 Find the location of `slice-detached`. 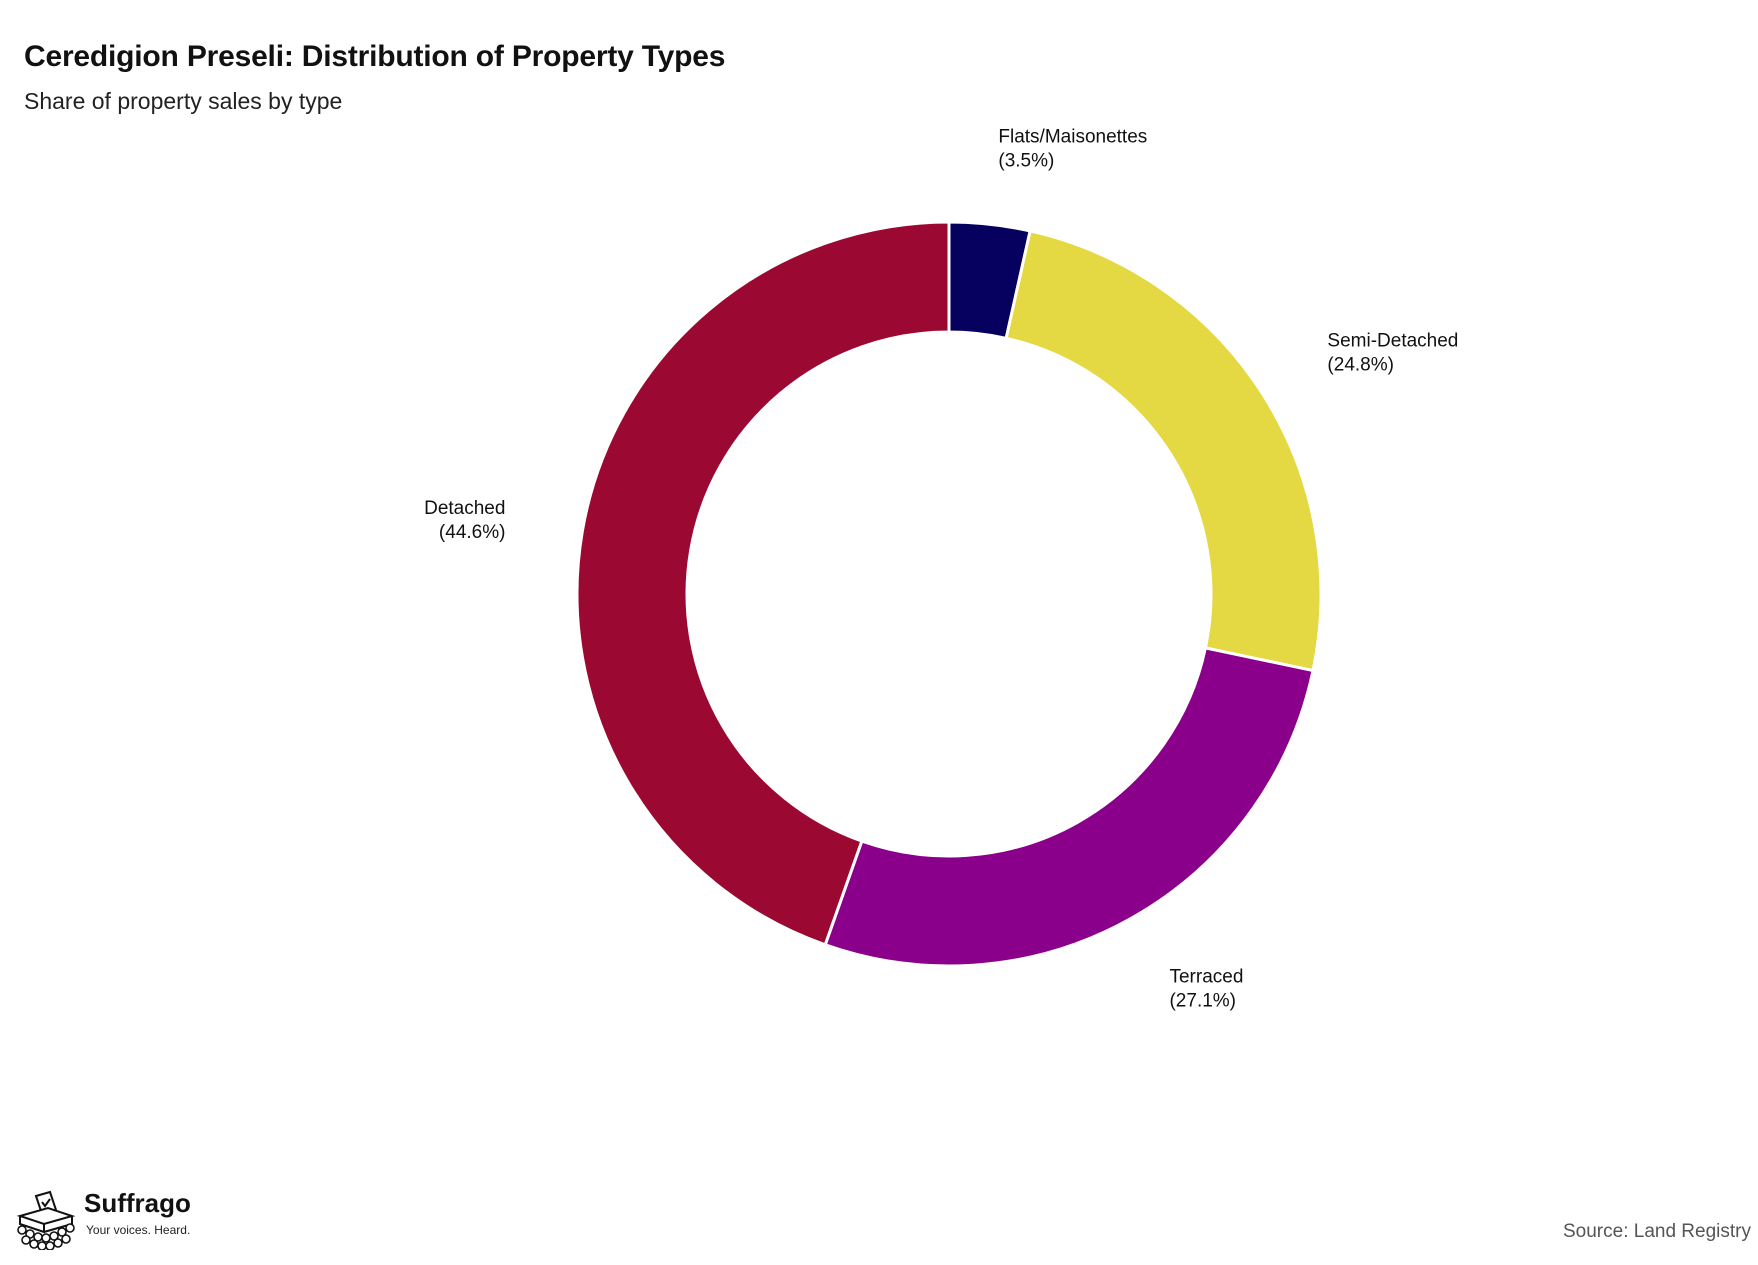

slice-detached is located at coordinates (763, 583).